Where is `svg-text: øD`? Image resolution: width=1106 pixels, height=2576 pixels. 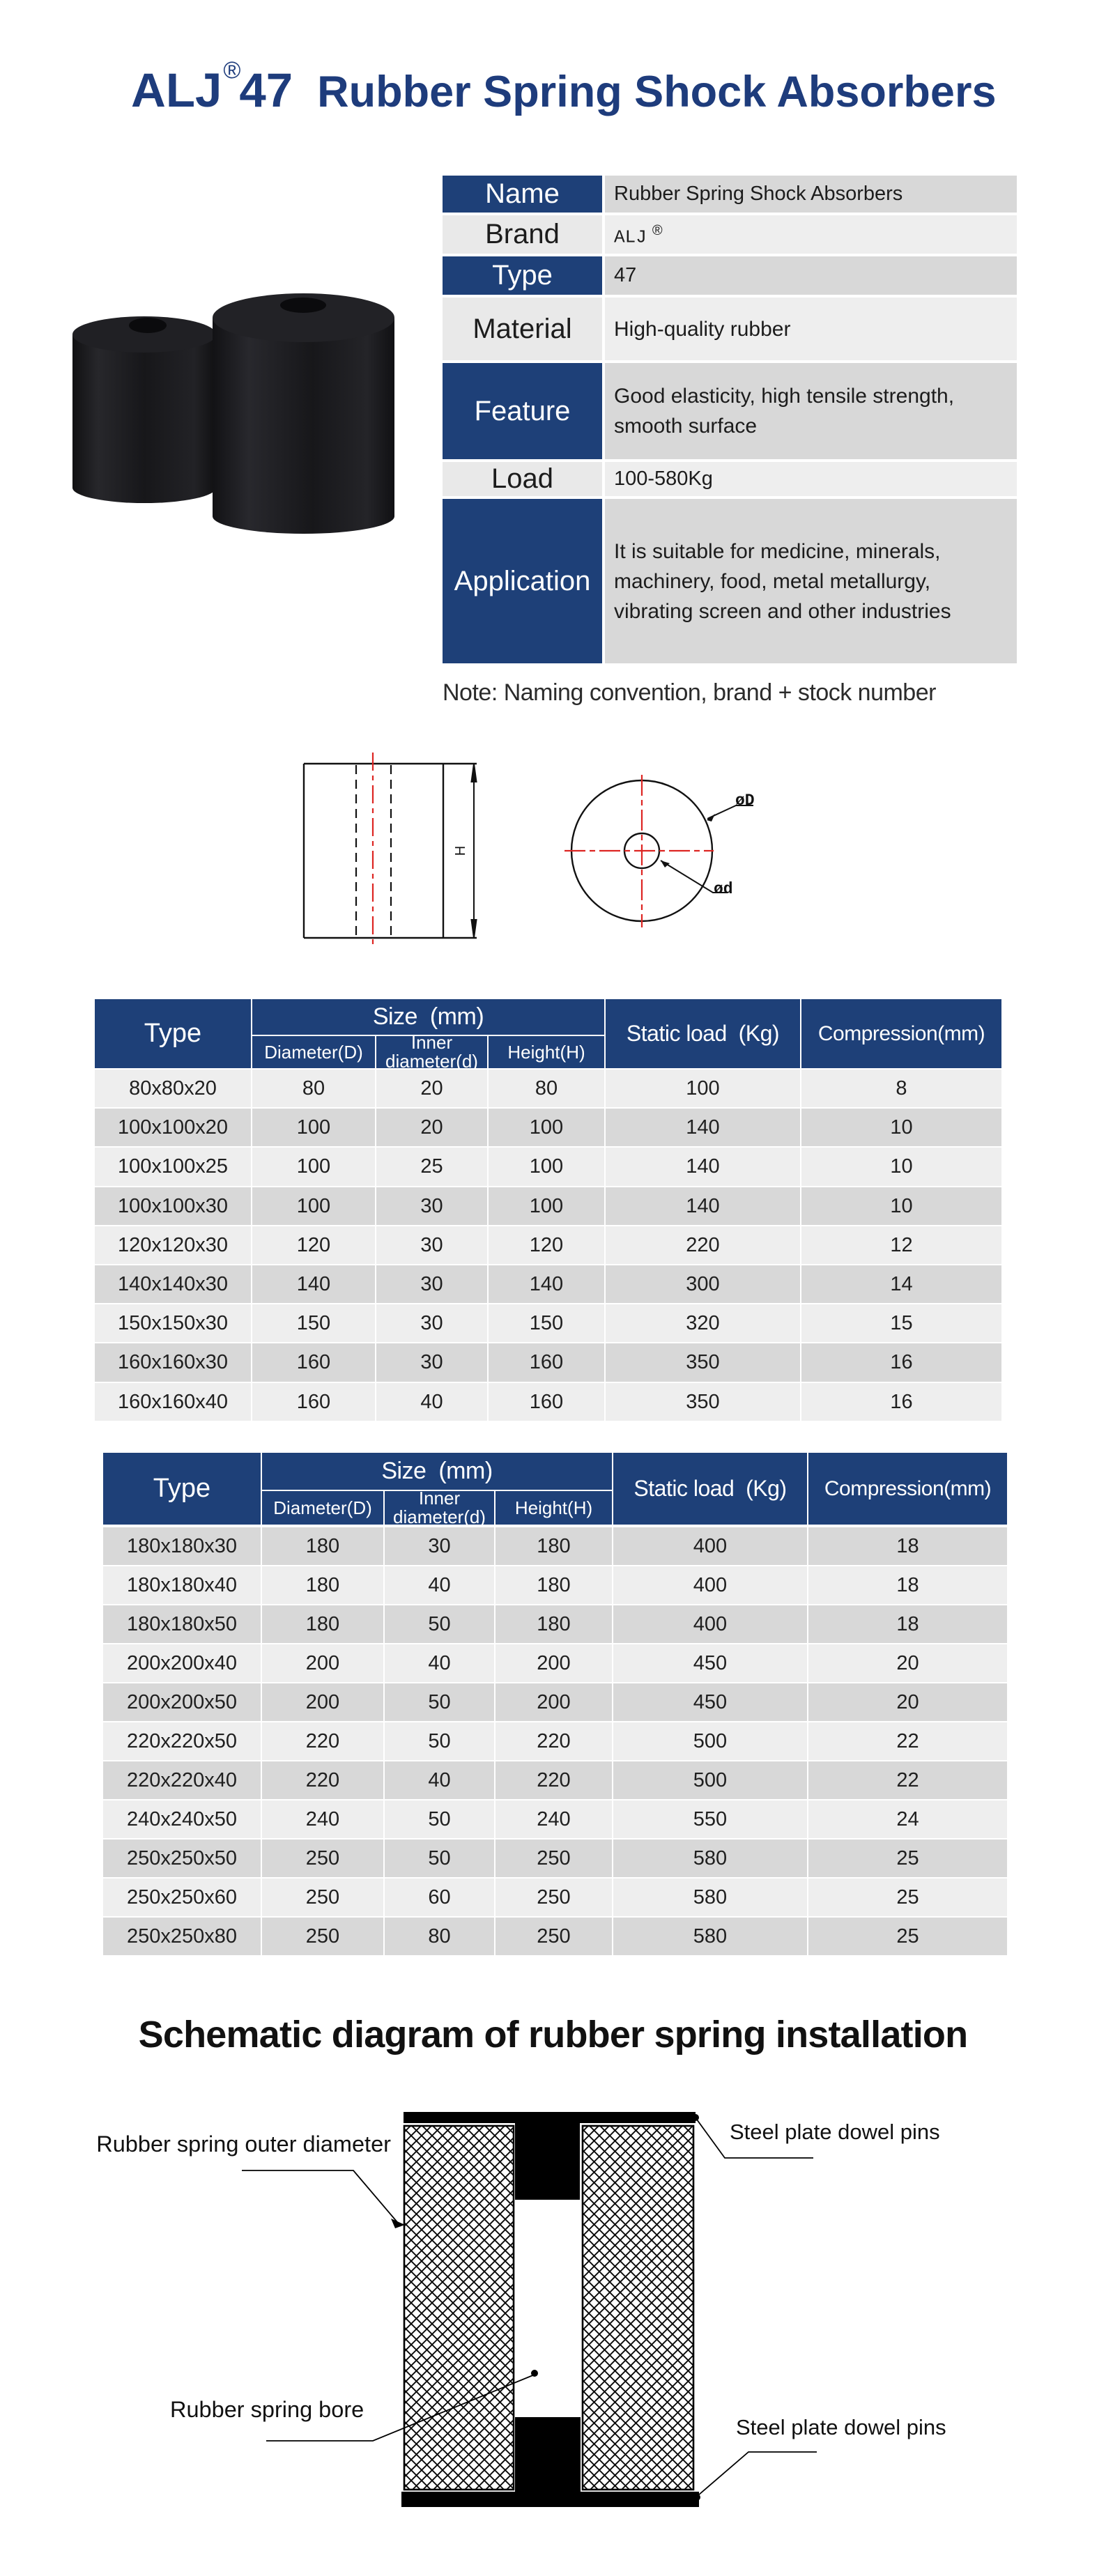
svg-text: øD is located at coordinates (745, 801).